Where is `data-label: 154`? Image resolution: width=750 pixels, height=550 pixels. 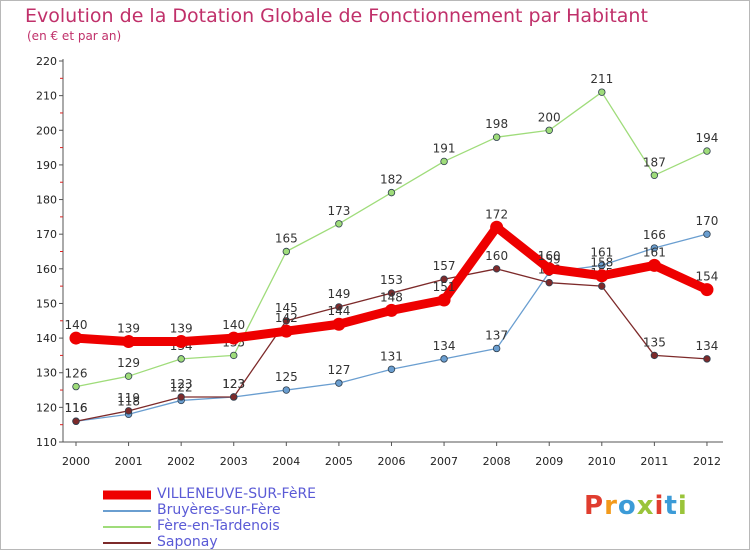 data-label: 154 is located at coordinates (707, 277).